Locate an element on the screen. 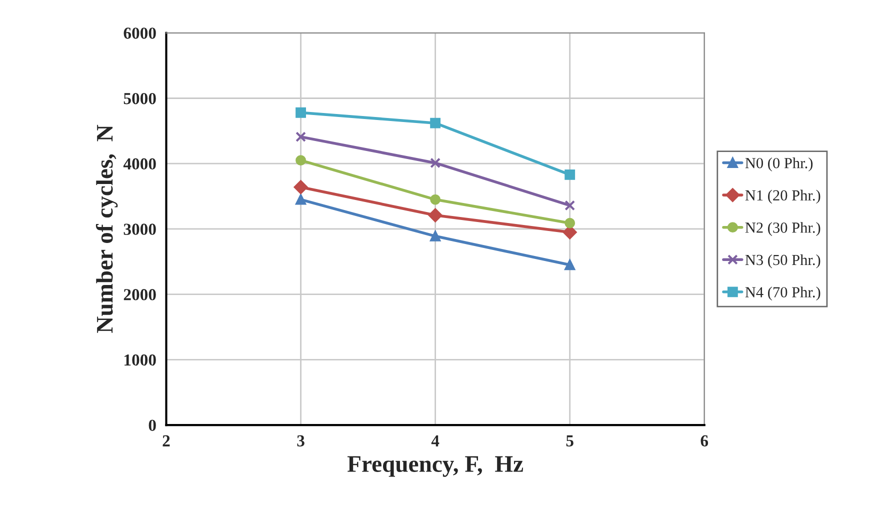  x-tick-label: 5 is located at coordinates (570, 440).